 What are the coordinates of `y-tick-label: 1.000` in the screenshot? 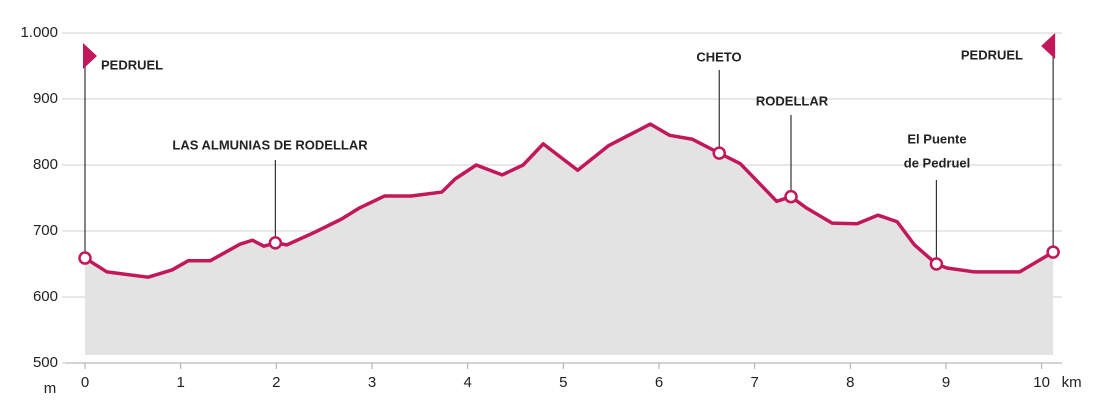 It's located at (39, 32).